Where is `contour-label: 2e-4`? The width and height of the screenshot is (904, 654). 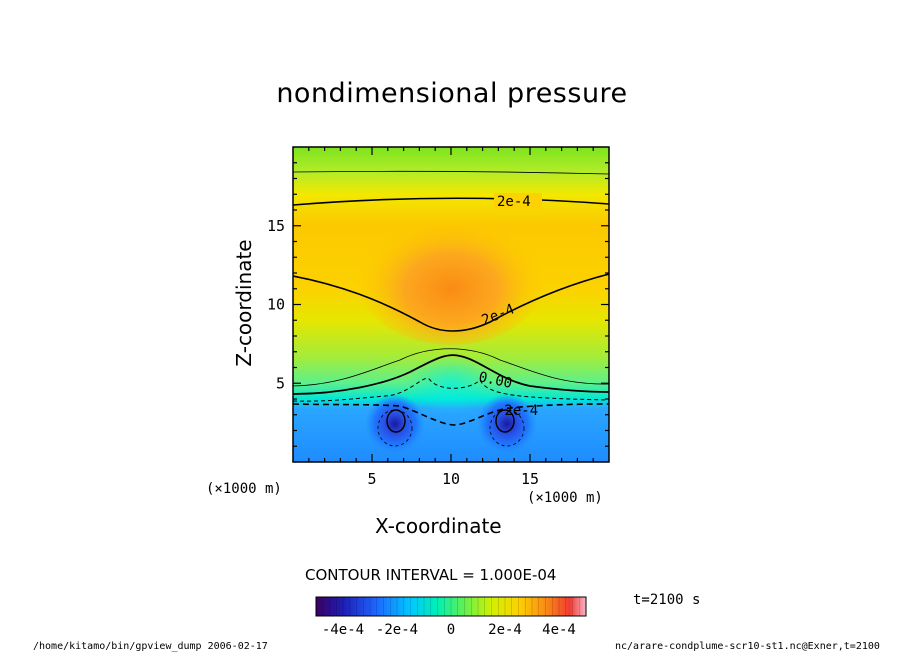
contour-label: 2e-4 is located at coordinates (514, 202).